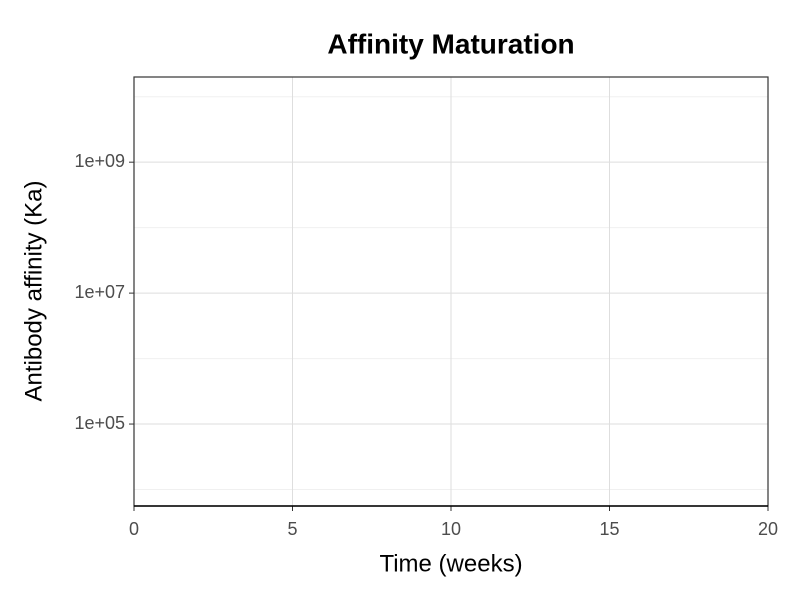  Describe the element at coordinates (99, 292) in the screenshot. I see `y-tick-label: 1e+07` at that location.